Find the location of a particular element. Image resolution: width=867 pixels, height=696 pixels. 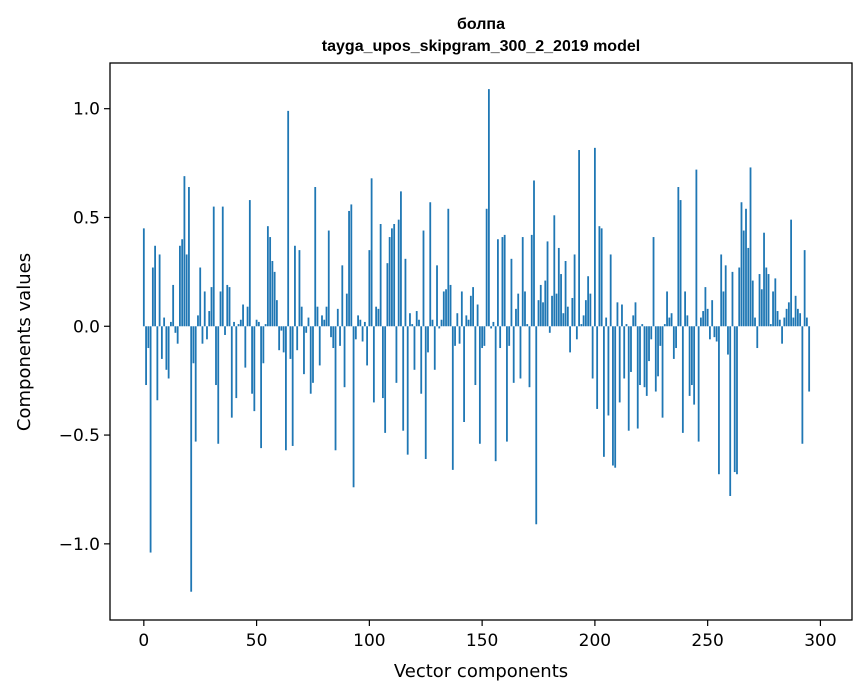

x-tick-label: 150 is located at coordinates (482, 641).